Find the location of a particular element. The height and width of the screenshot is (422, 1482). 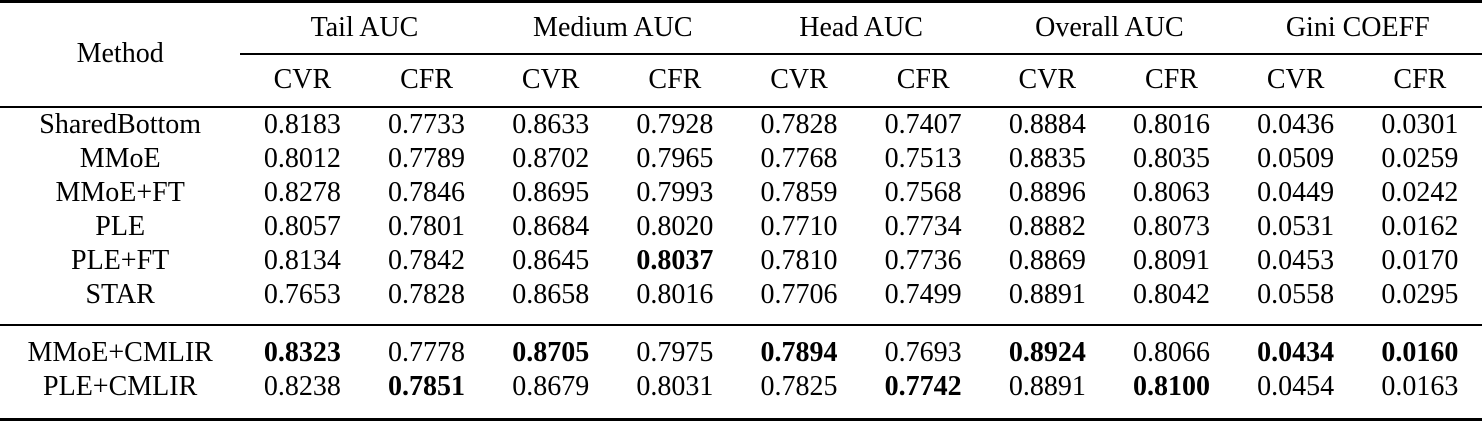

value-cell: 0.8679 is located at coordinates (551, 386).